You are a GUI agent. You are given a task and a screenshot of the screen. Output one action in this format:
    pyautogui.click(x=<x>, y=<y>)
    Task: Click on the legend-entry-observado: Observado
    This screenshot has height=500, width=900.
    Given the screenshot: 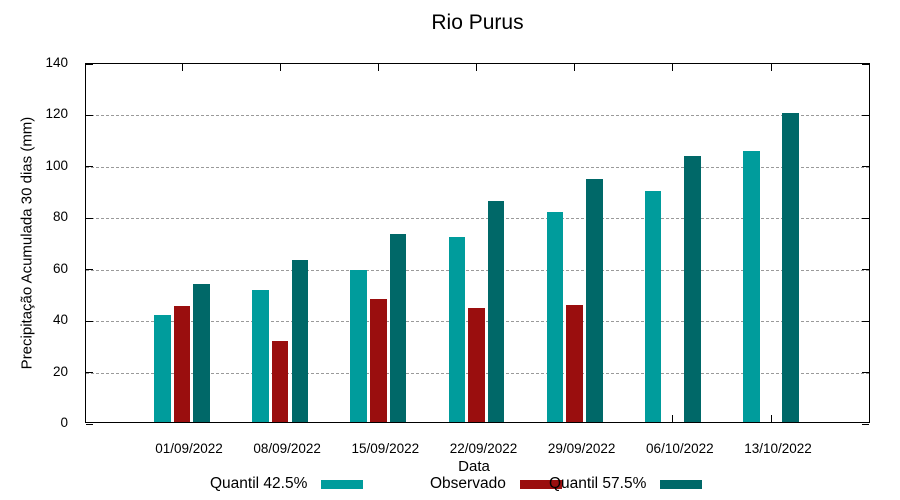 What is the action you would take?
    pyautogui.click(x=496, y=484)
    